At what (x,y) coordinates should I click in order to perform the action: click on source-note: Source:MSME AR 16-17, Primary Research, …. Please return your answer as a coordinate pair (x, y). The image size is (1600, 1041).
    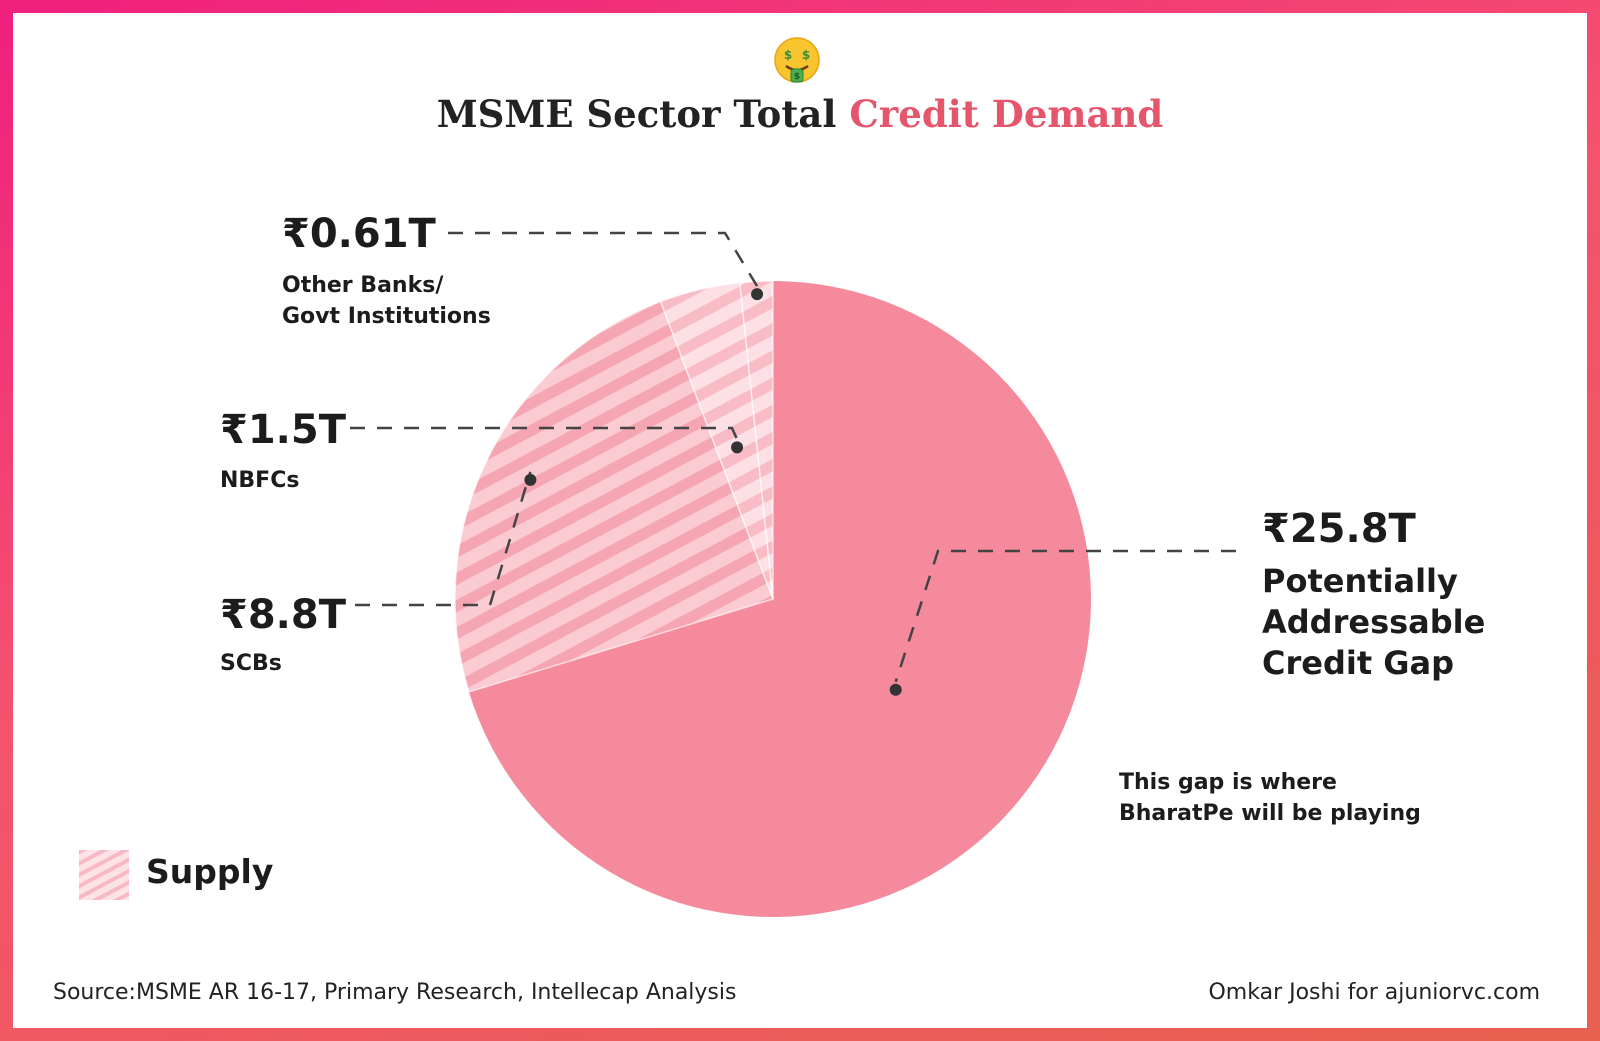
    Looking at the image, I should click on (395, 992).